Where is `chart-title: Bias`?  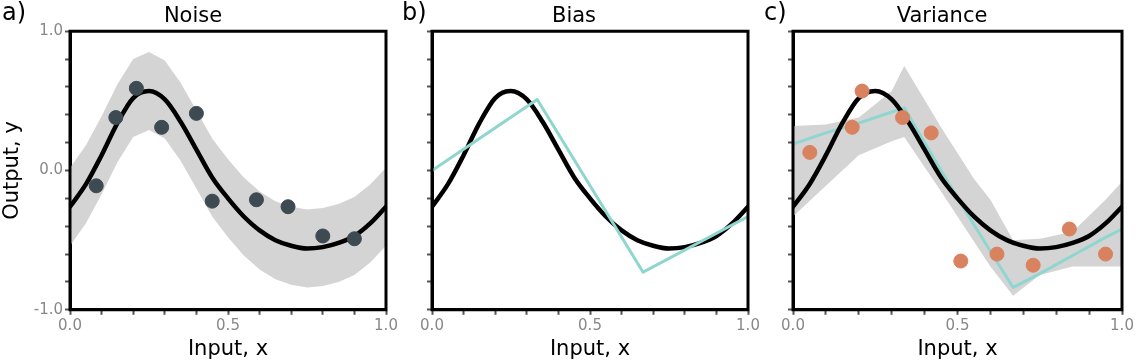
chart-title: Bias is located at coordinates (574, 15).